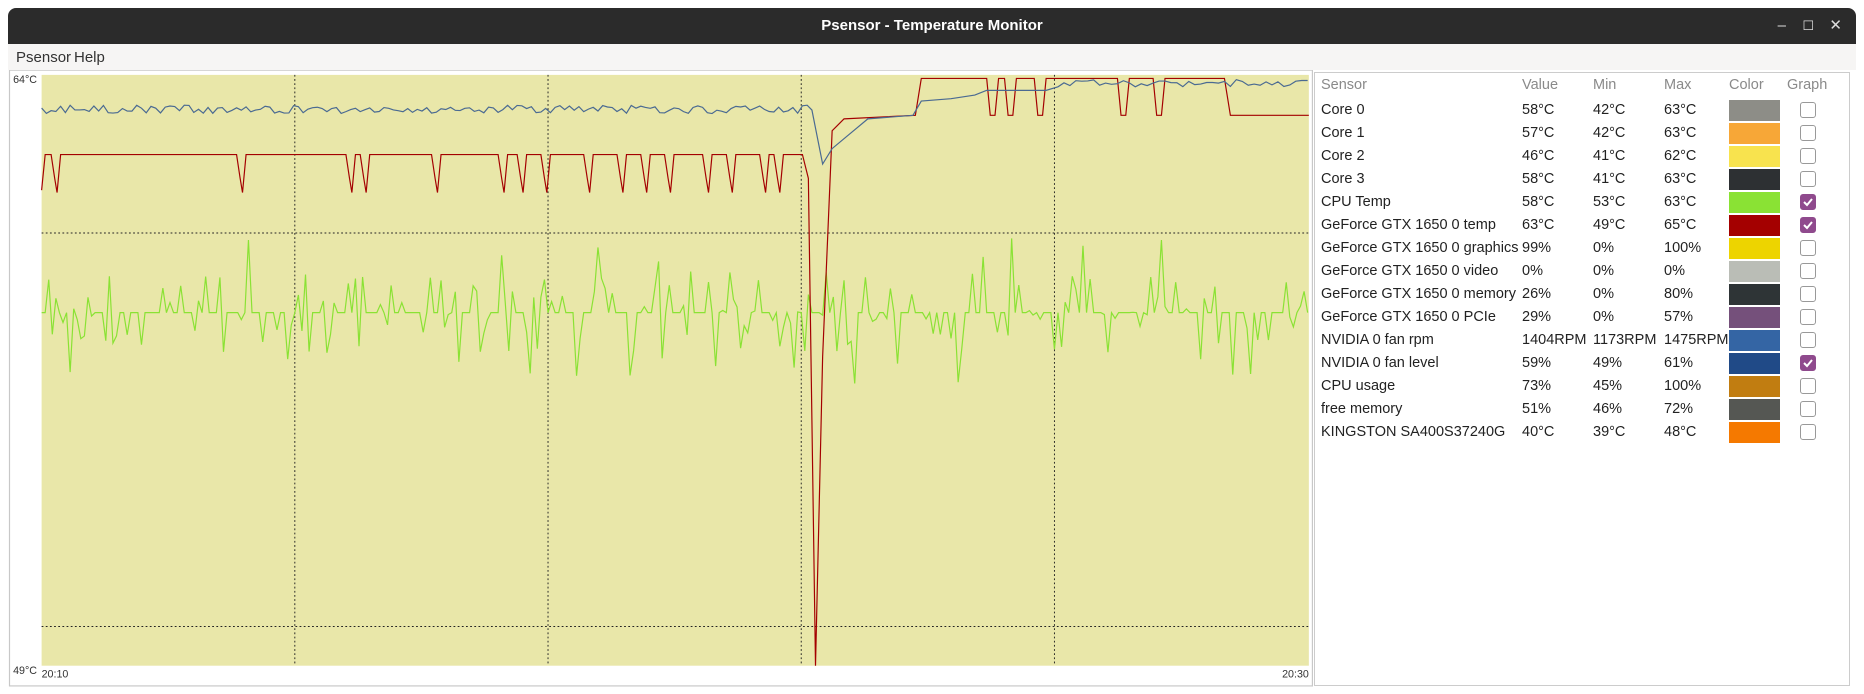  What do you see at coordinates (1344, 85) in the screenshot?
I see `column-header: Sensor` at bounding box center [1344, 85].